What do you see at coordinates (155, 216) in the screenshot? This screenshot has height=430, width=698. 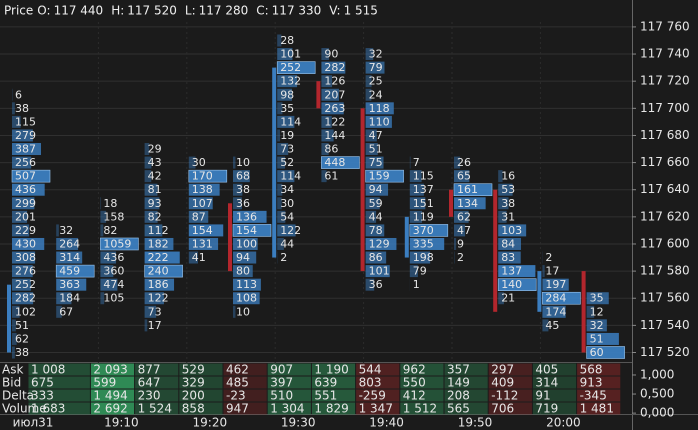 I see `cell-value: 82` at bounding box center [155, 216].